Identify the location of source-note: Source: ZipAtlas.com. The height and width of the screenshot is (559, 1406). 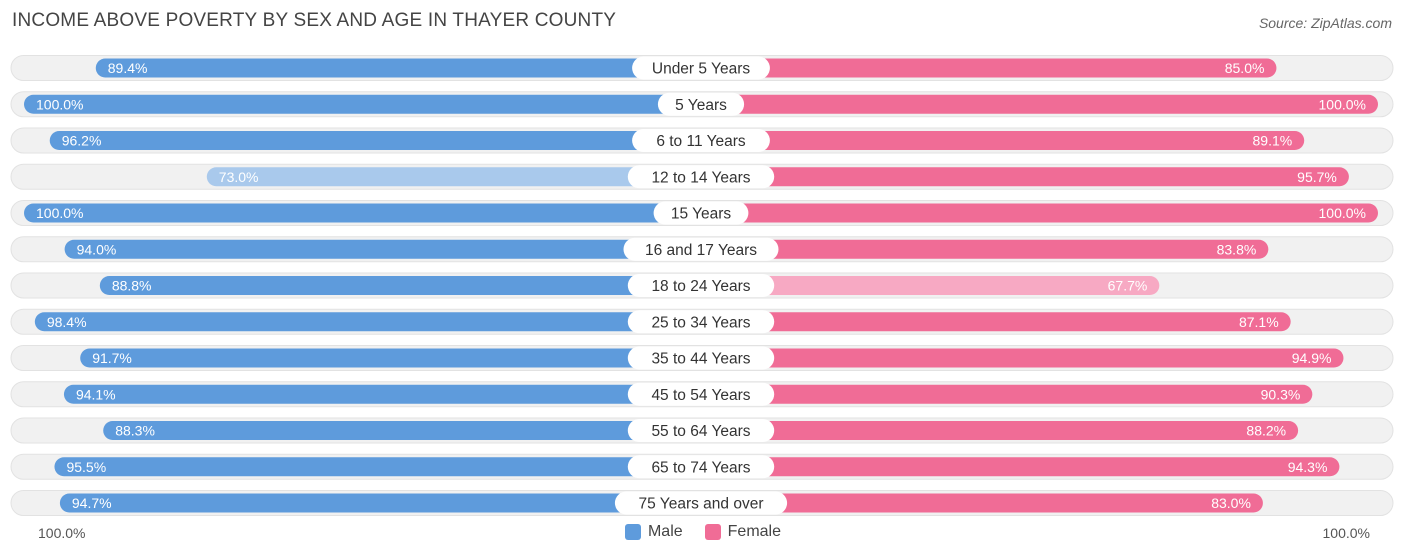
(1325, 23).